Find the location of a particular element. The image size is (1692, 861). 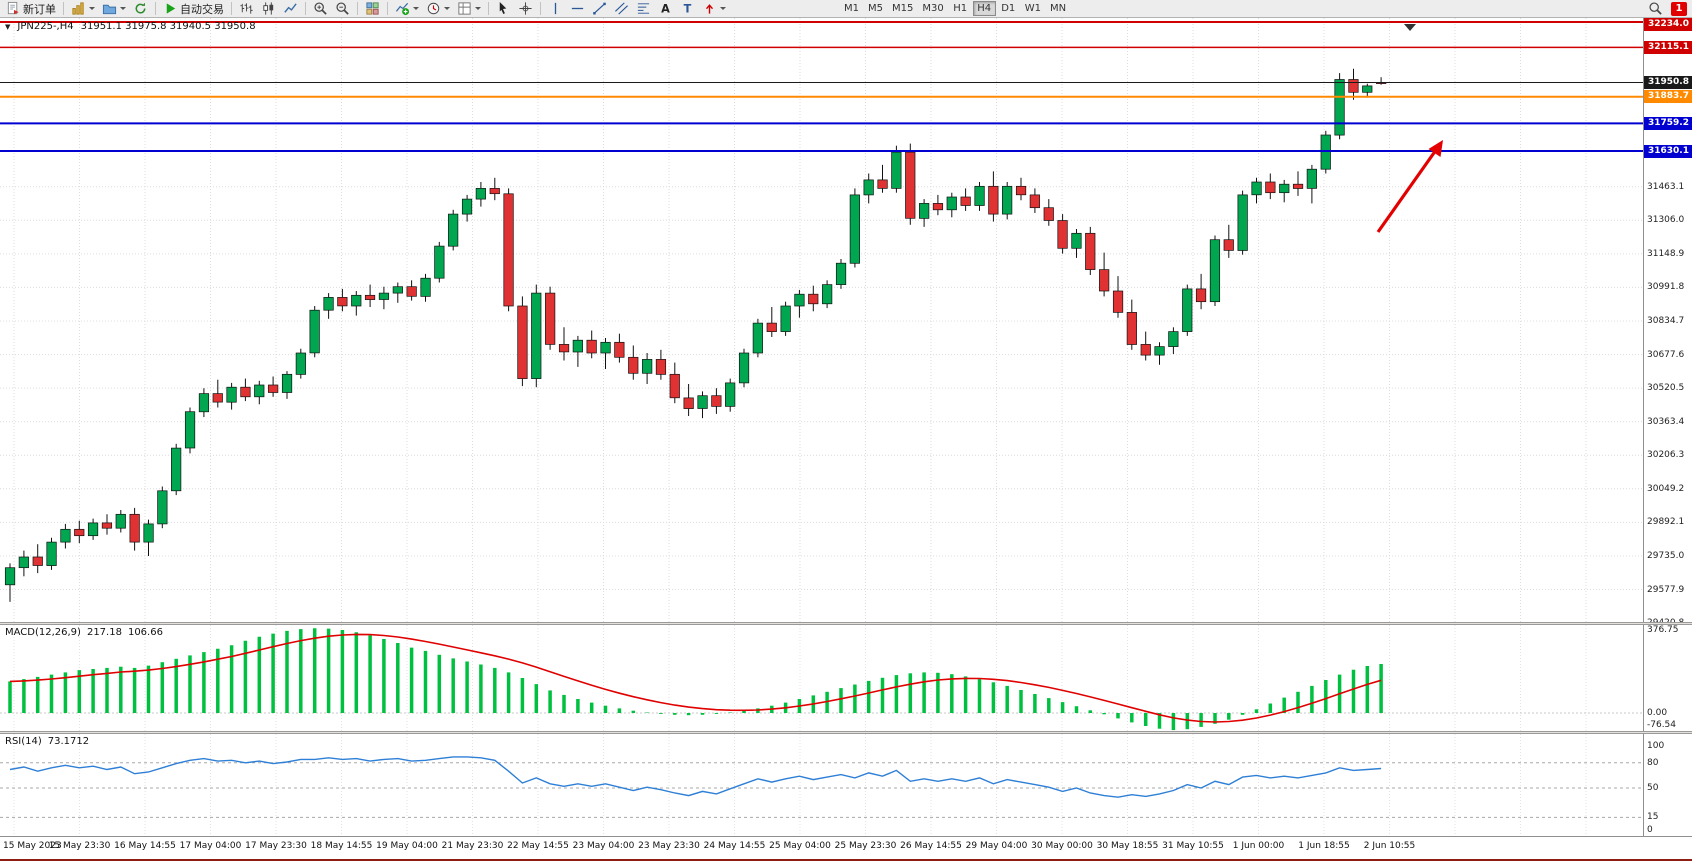

fibonacci-icon is located at coordinates (643, 8).